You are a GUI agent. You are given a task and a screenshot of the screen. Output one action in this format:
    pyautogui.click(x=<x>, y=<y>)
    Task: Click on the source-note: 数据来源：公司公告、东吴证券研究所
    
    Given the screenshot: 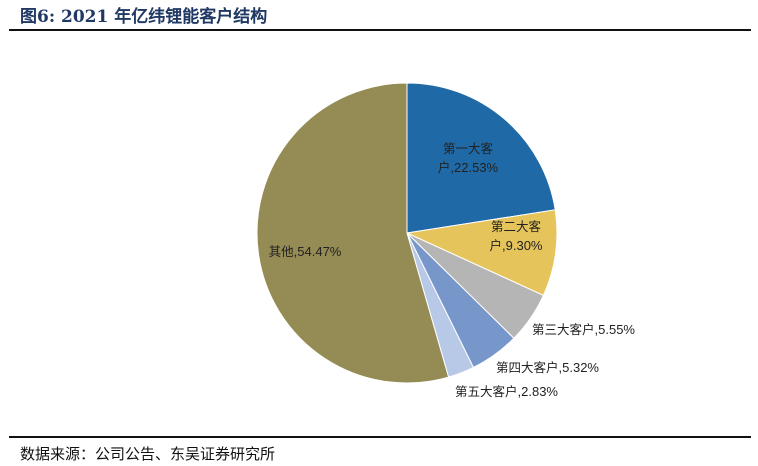 What is the action you would take?
    pyautogui.click(x=148, y=454)
    